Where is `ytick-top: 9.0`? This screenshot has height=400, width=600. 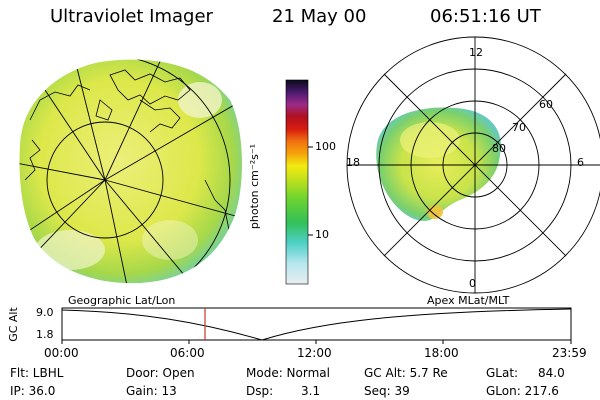
ytick-top: 9.0 is located at coordinates (45, 312).